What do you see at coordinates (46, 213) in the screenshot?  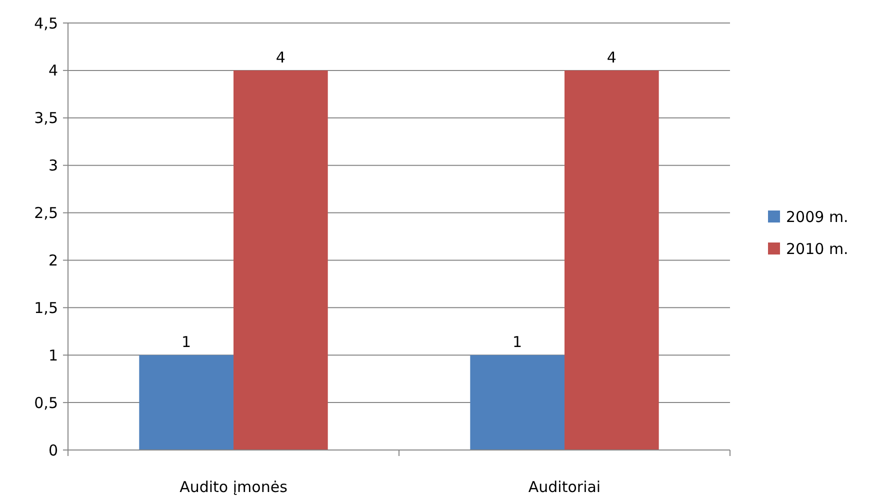 I see `y-tick-label: 2,5` at bounding box center [46, 213].